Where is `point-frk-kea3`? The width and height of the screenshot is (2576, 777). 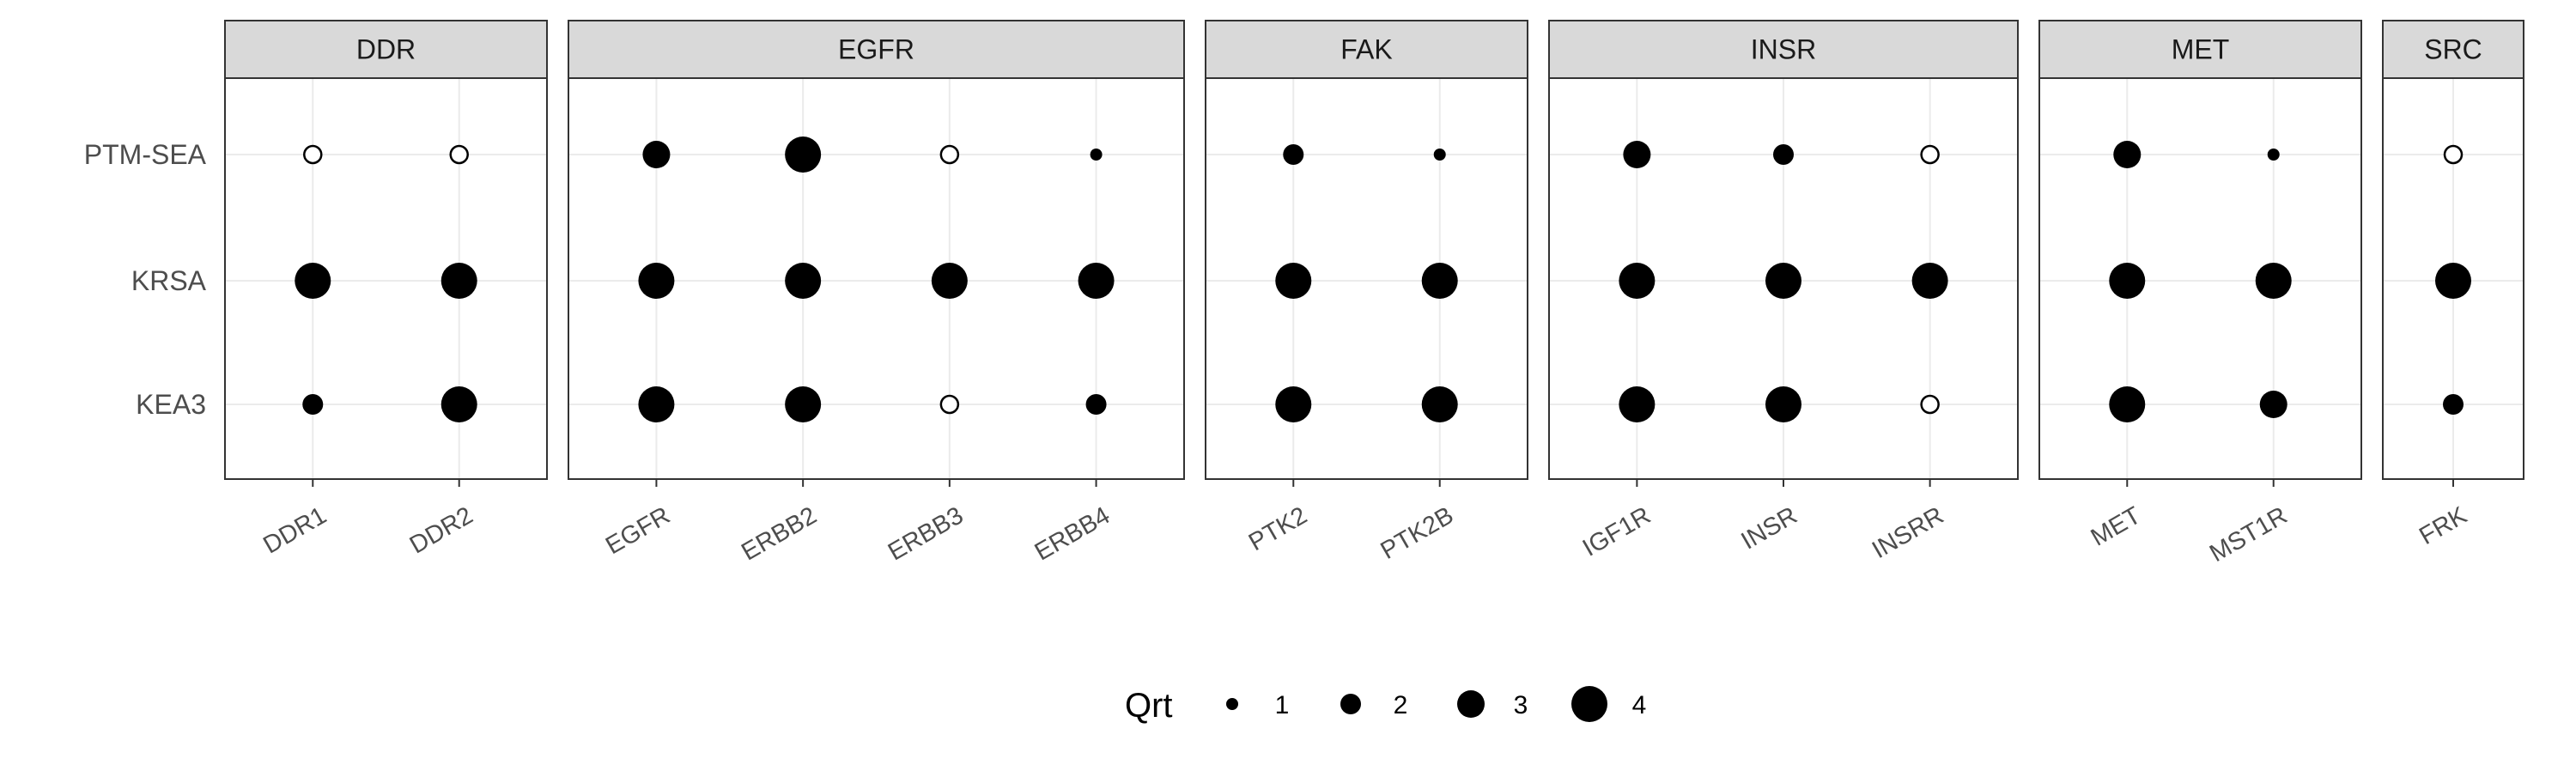
point-frk-kea3 is located at coordinates (2453, 404).